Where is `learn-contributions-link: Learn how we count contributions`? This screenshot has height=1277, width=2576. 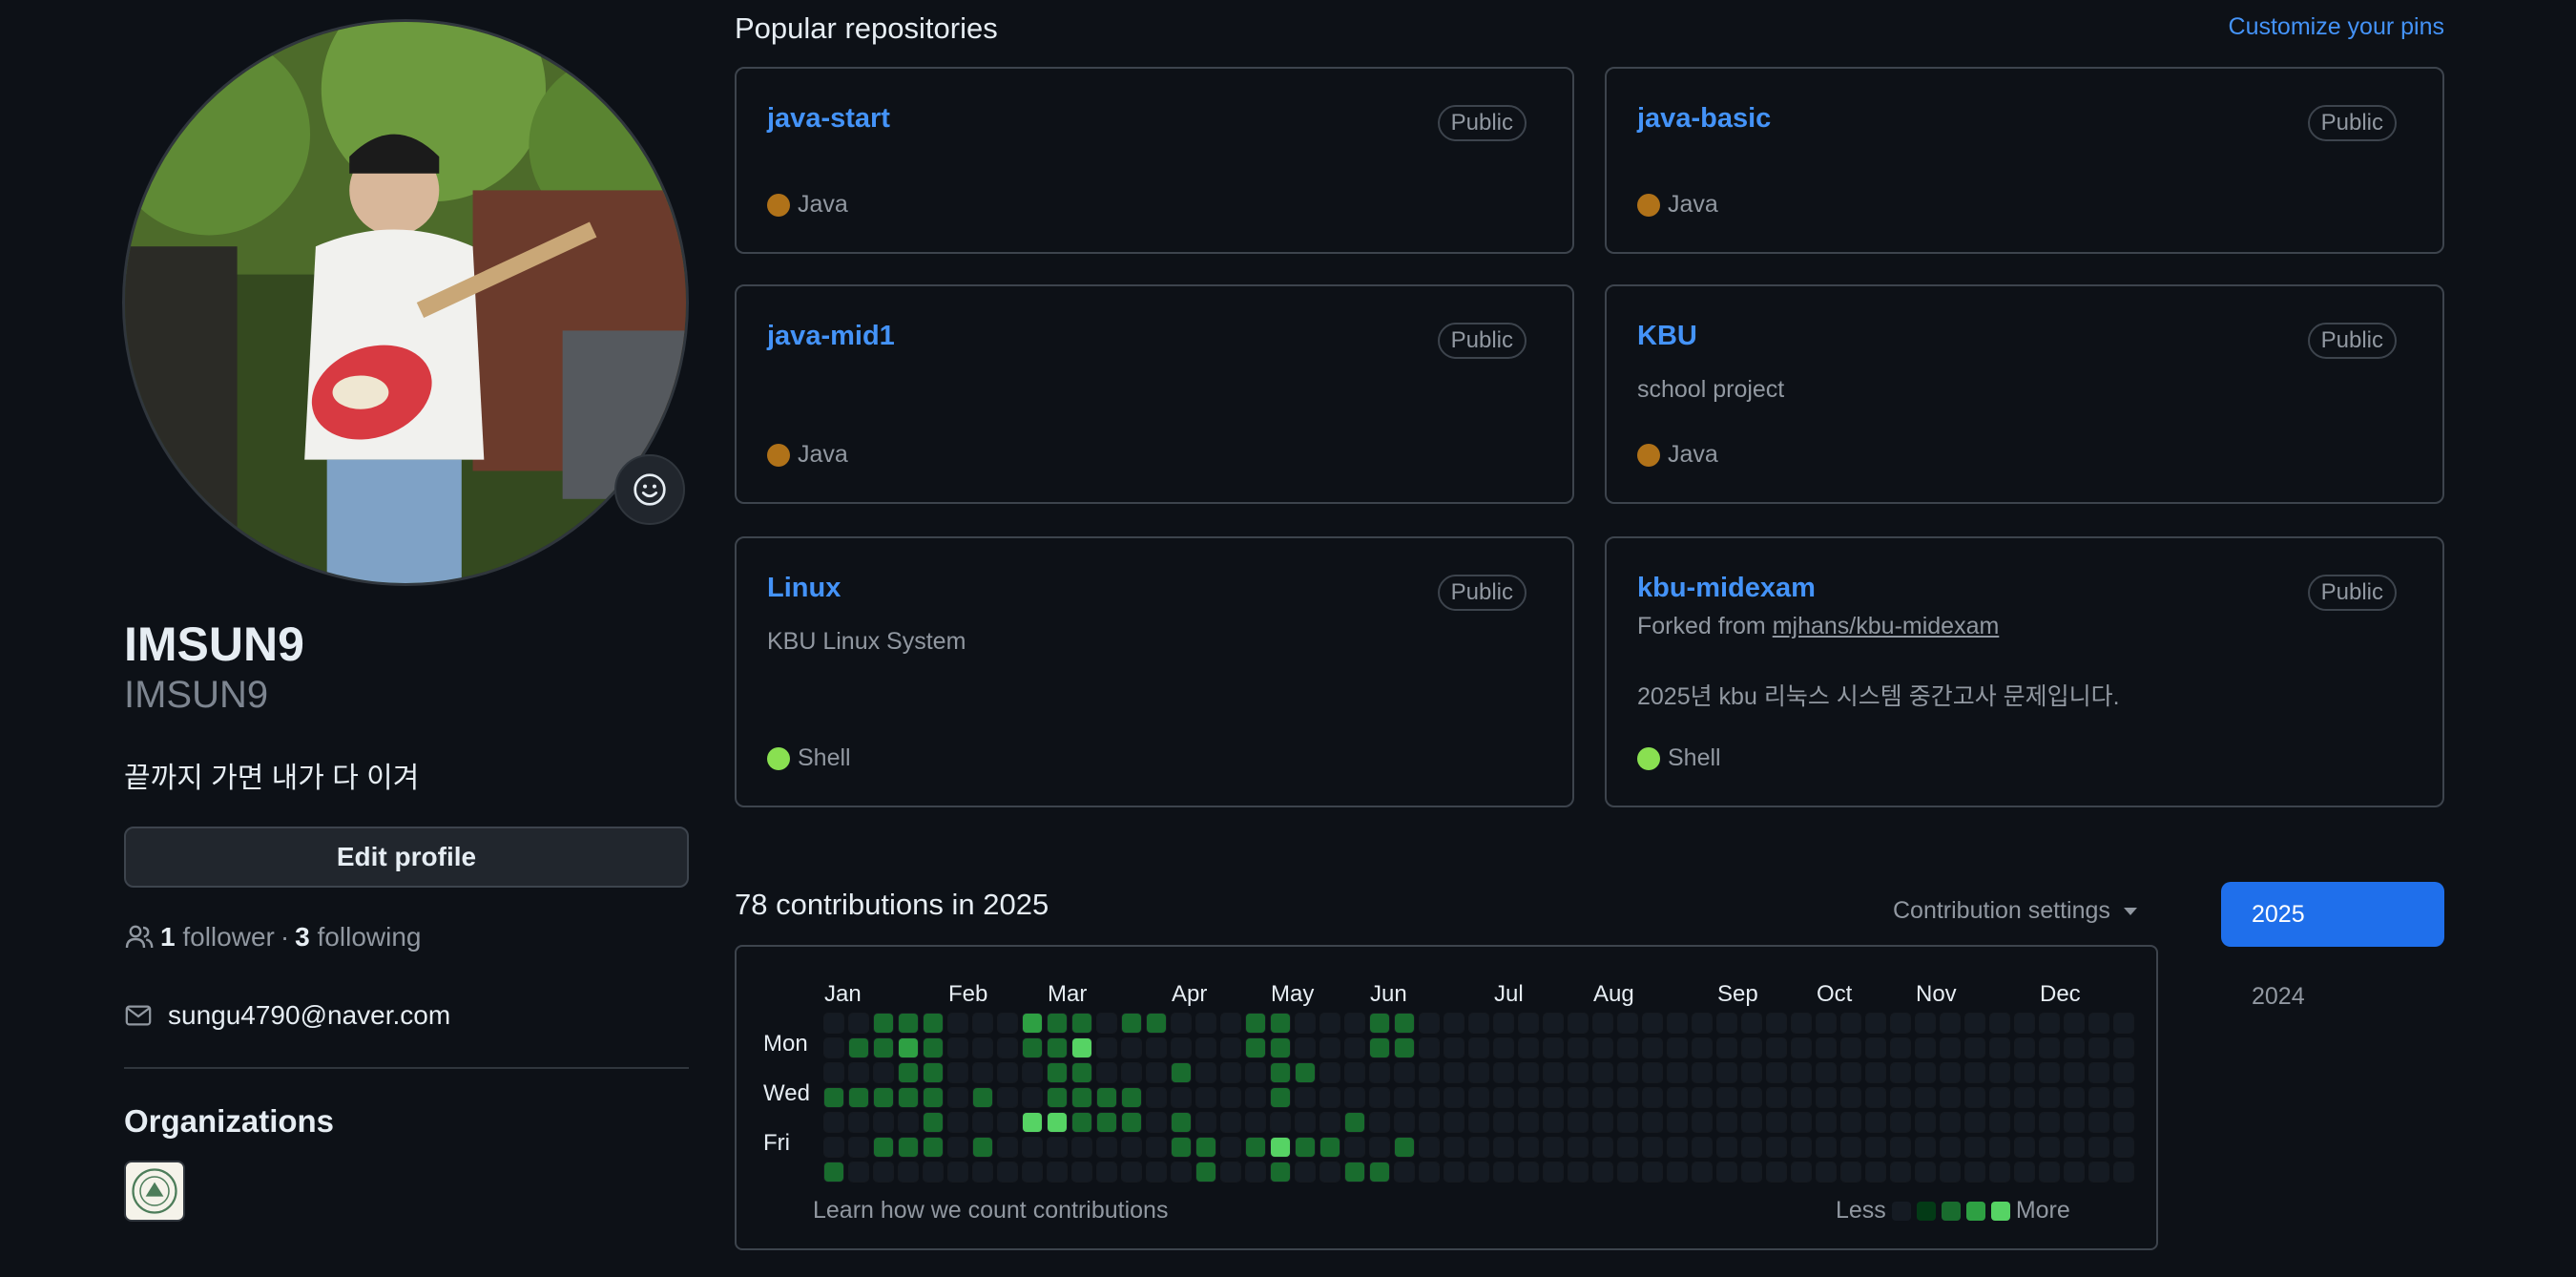
learn-contributions-link: Learn how we count contributions is located at coordinates (991, 1210).